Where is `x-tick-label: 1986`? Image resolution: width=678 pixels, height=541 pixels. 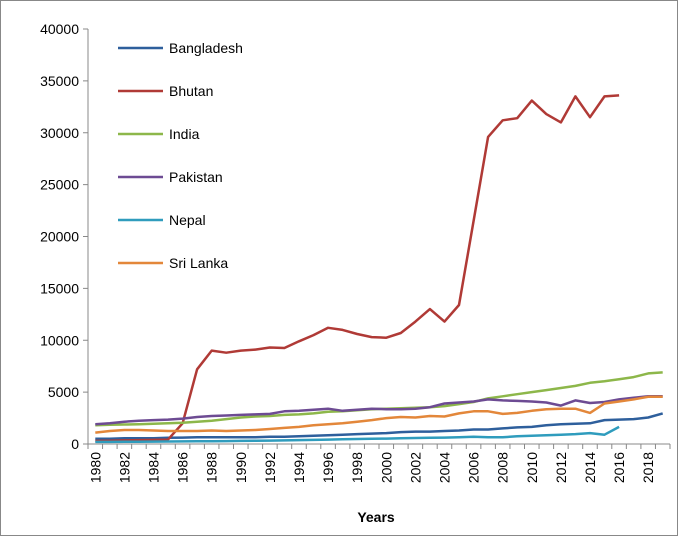 x-tick-label: 1986 is located at coordinates (183, 467).